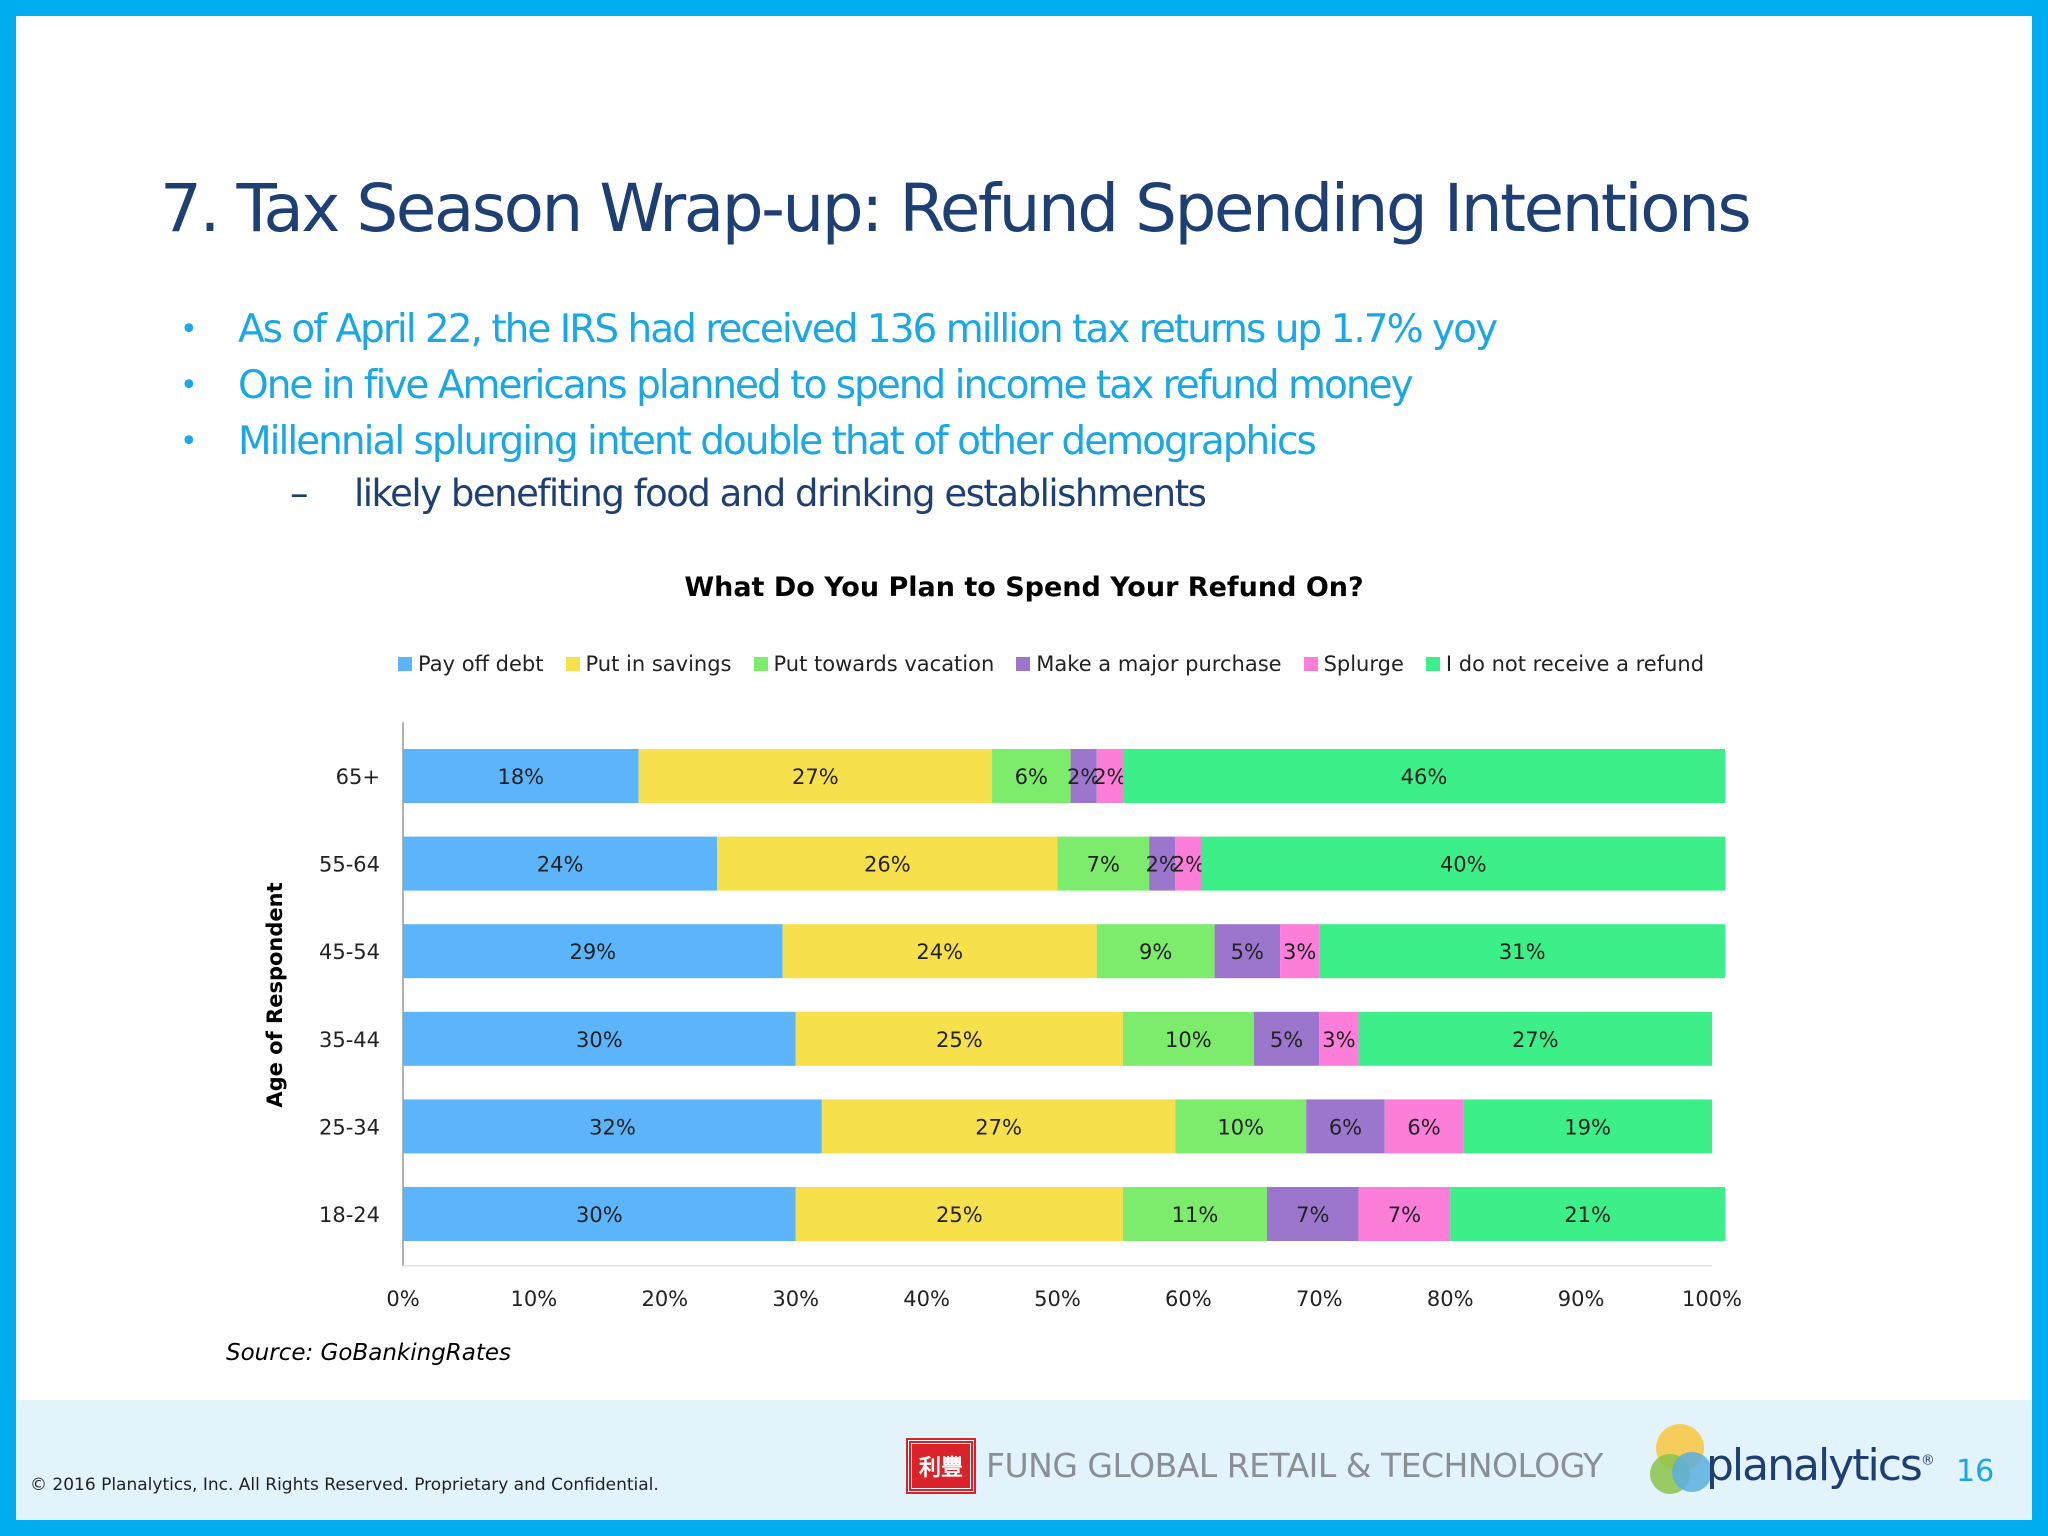 This screenshot has width=2048, height=1536. Describe the element at coordinates (1363, 664) in the screenshot. I see `legend-label: Splurge` at that location.